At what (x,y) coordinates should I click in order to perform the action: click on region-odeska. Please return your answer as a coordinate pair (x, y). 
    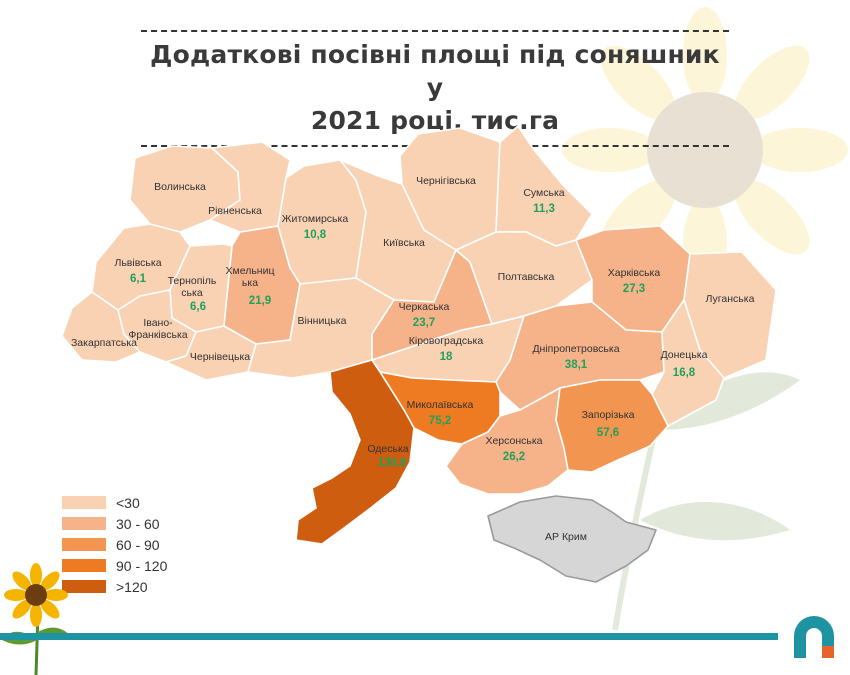
    Looking at the image, I should click on (355, 452).